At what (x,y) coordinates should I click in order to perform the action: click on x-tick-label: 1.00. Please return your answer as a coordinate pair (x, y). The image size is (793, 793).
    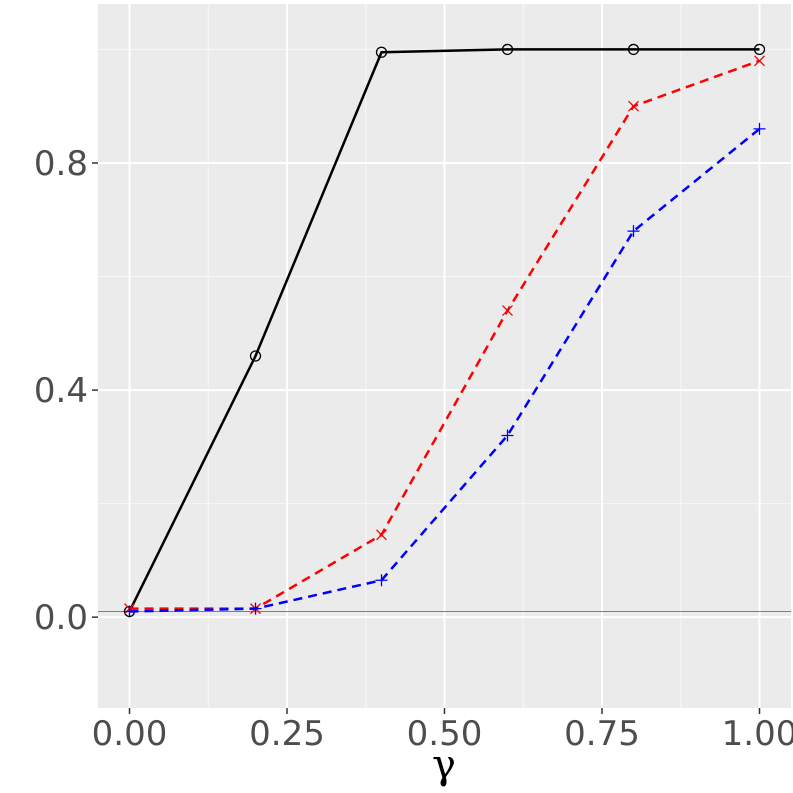
    Looking at the image, I should click on (757, 734).